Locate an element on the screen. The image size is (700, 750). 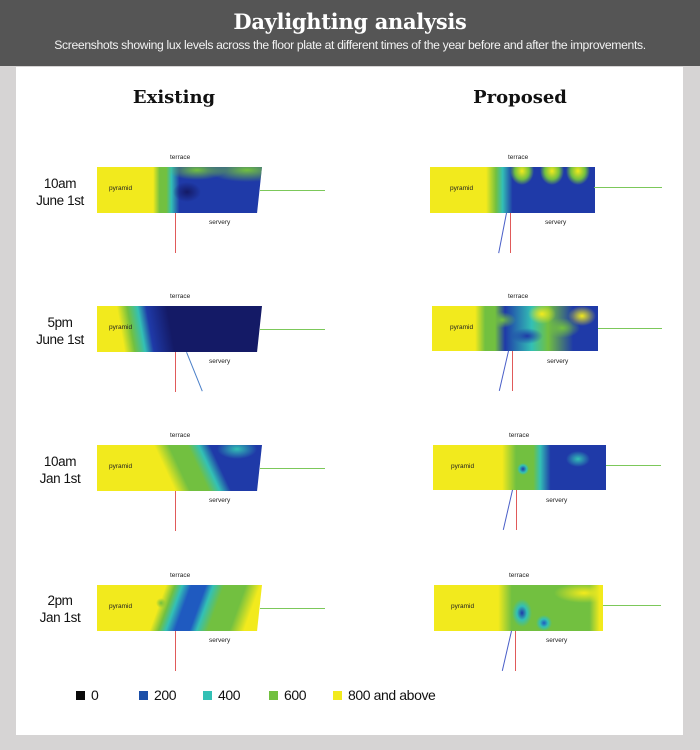
swatch-yellow-icon is located at coordinates (337, 695).